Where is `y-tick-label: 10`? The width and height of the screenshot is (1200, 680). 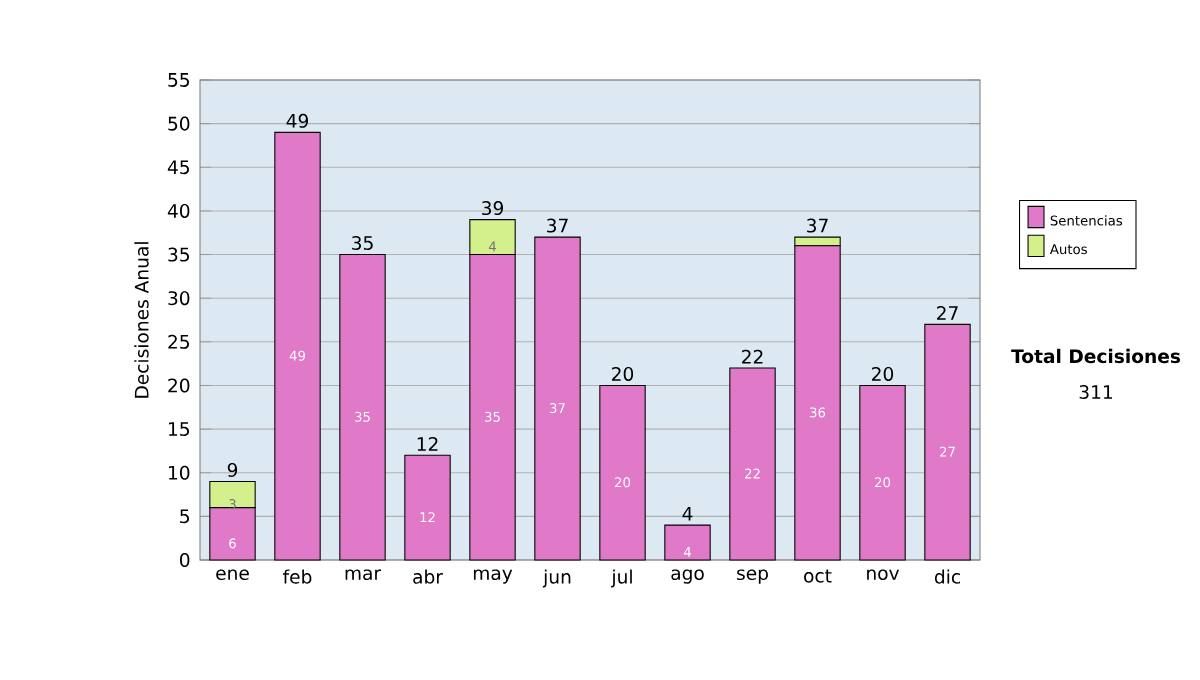 y-tick-label: 10 is located at coordinates (179, 472).